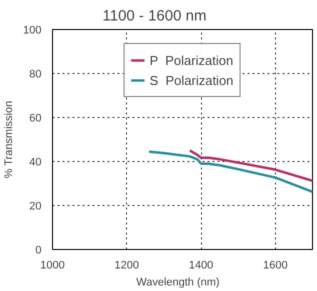 Image resolution: width=317 pixels, height=291 pixels. I want to click on y-tick-label: 80, so click(35, 74).